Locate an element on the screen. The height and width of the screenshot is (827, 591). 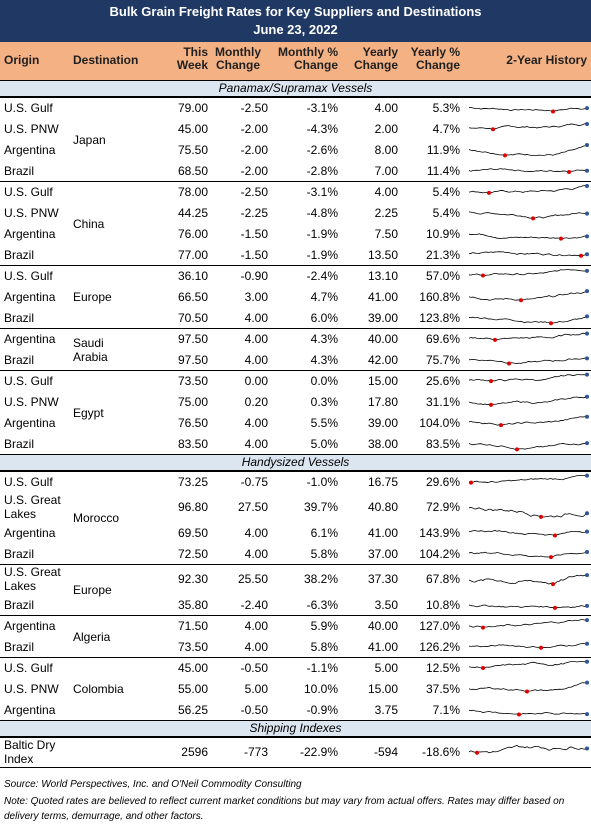
value: 7.1% is located at coordinates (446, 709).